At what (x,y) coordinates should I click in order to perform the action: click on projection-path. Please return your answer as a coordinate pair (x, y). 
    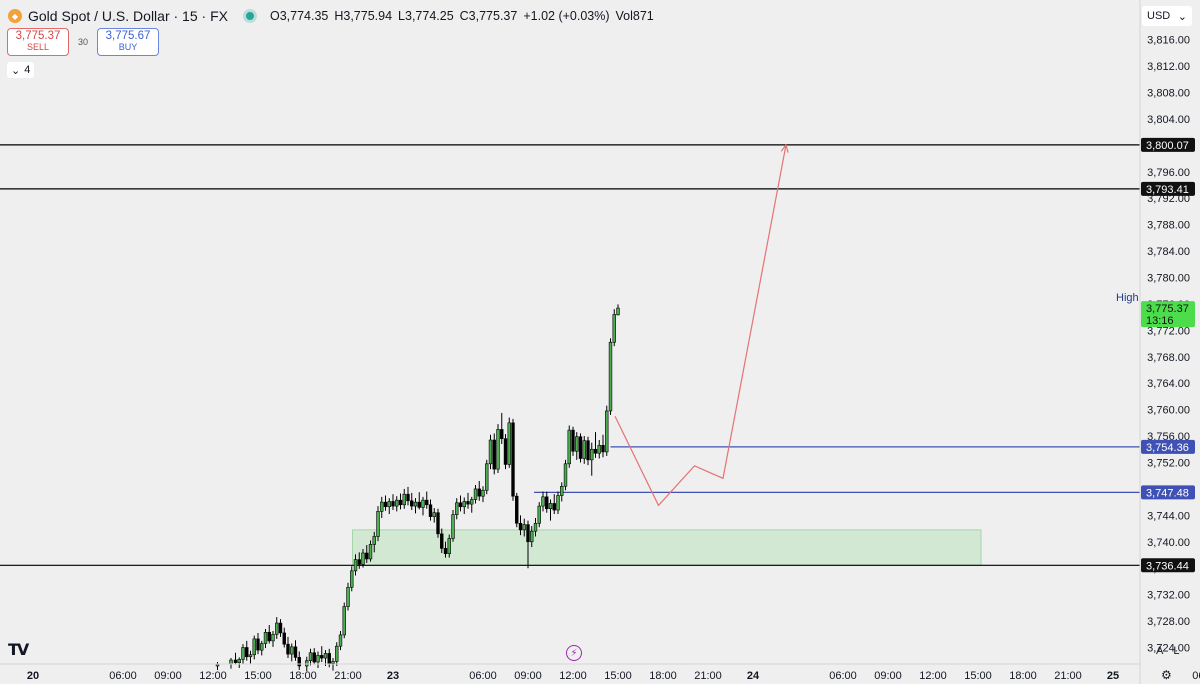
    Looking at the image, I should click on (700, 325).